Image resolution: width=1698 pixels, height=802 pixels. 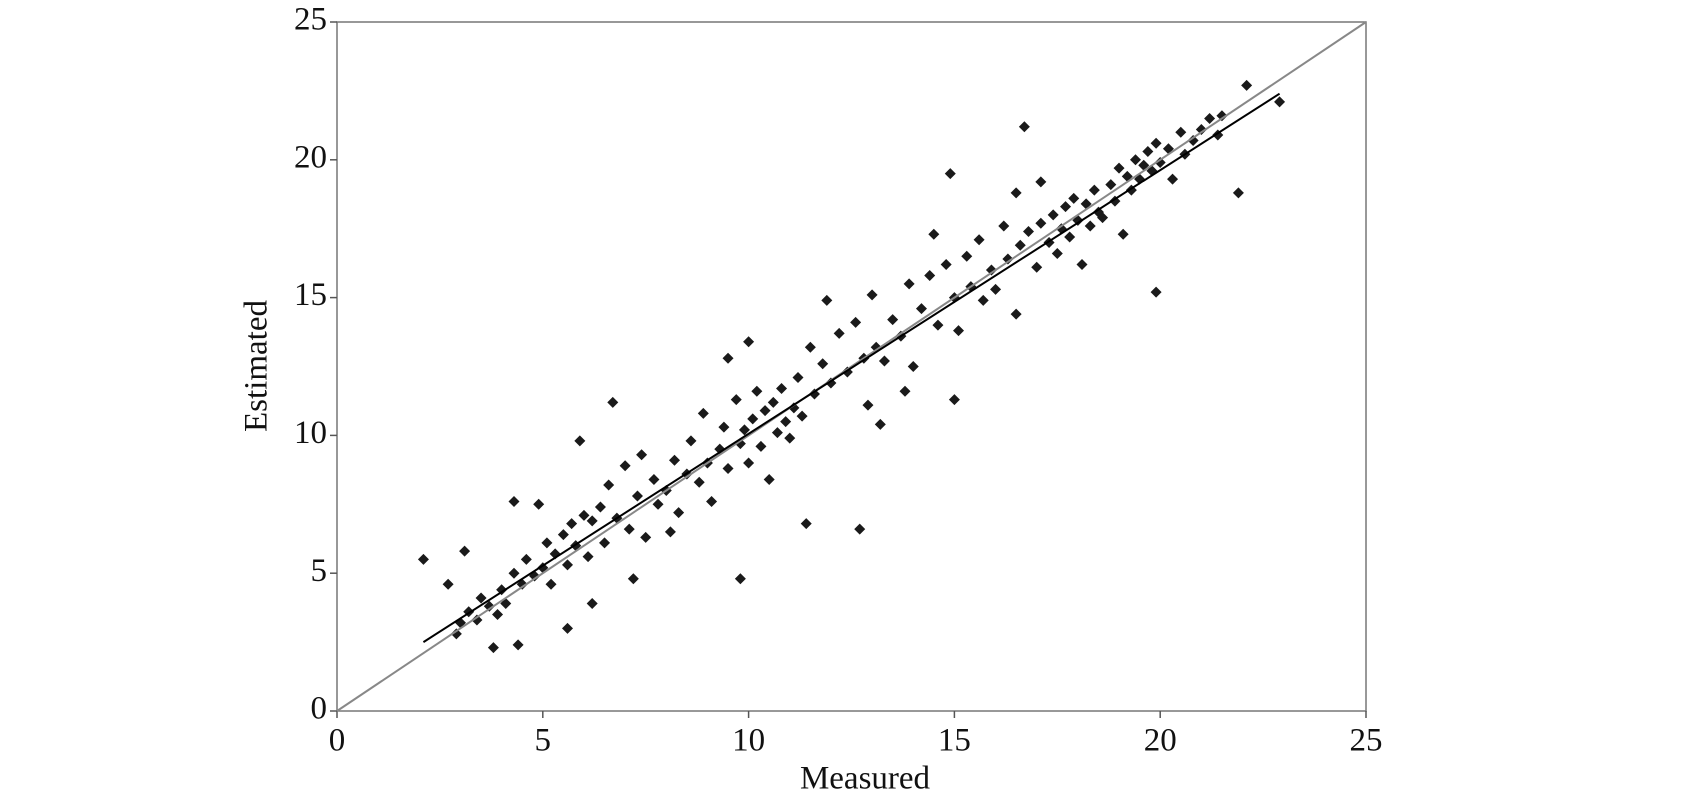 I want to click on x-tick-label: 15, so click(x=954, y=741).